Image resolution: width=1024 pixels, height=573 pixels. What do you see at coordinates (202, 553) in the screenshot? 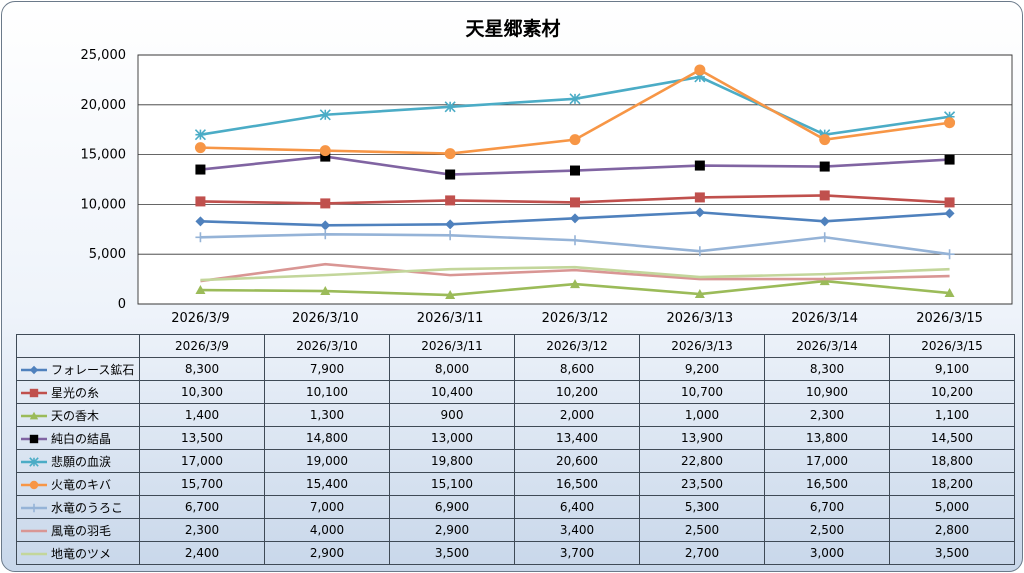
I see `data-label: 2,400` at bounding box center [202, 553].